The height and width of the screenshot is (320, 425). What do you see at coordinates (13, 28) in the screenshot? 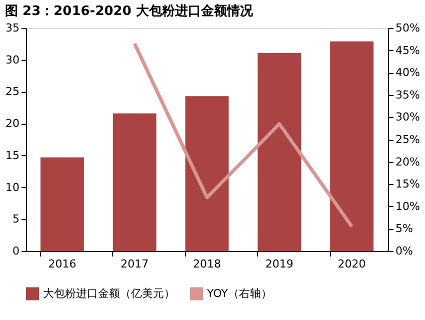
I see `y-tick-label: 35` at bounding box center [13, 28].